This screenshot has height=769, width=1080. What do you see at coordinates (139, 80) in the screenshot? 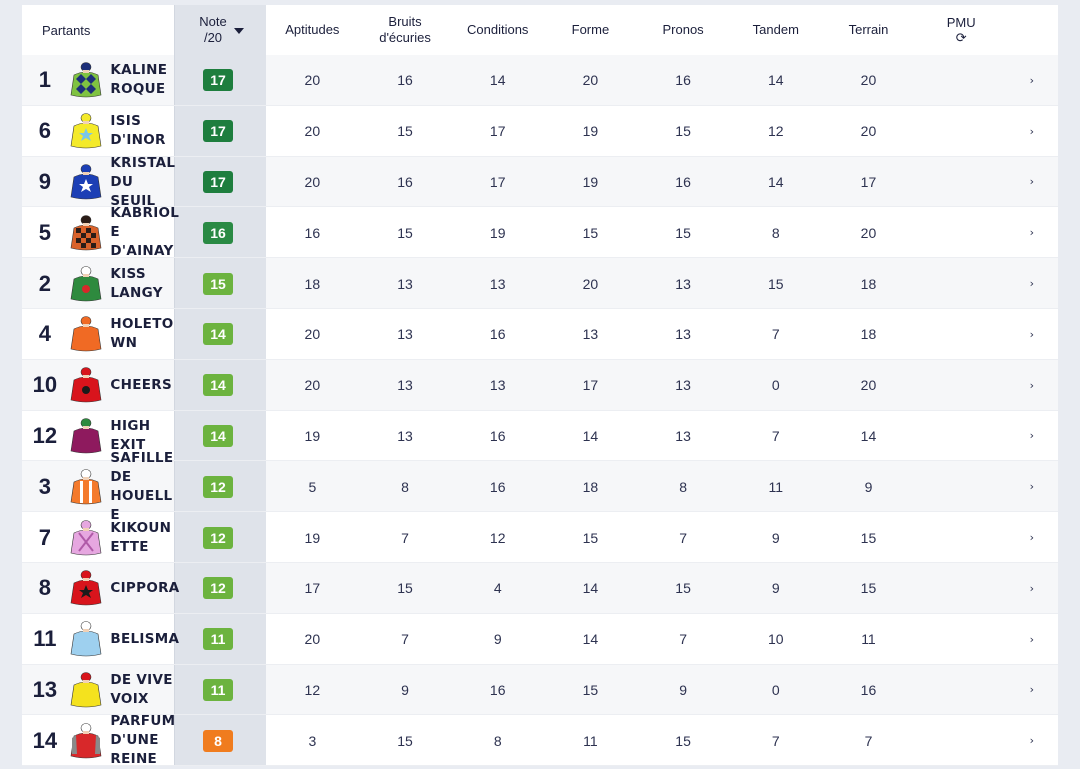
I see `horse-name: KALINE ROQUE` at bounding box center [139, 80].